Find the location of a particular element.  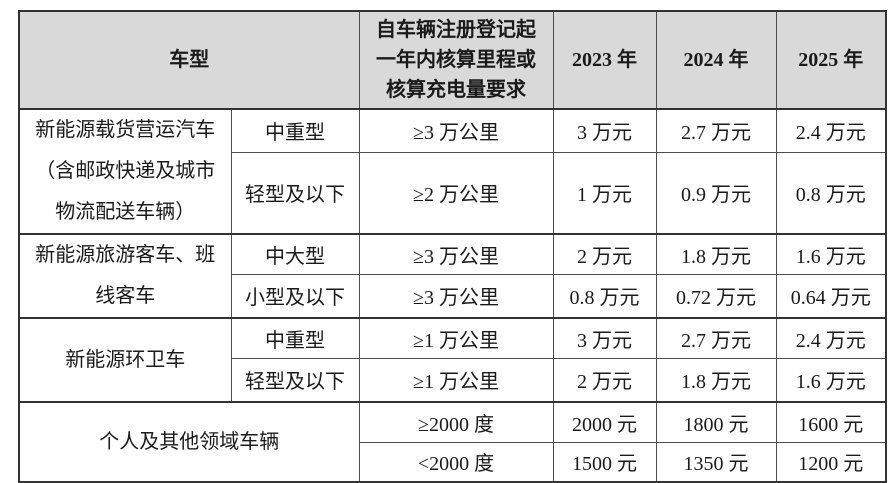

table-row: 小型及以下 ≥3 万公里 0.8 万元 0.72 万元 0.64 万元 is located at coordinates (453, 296).